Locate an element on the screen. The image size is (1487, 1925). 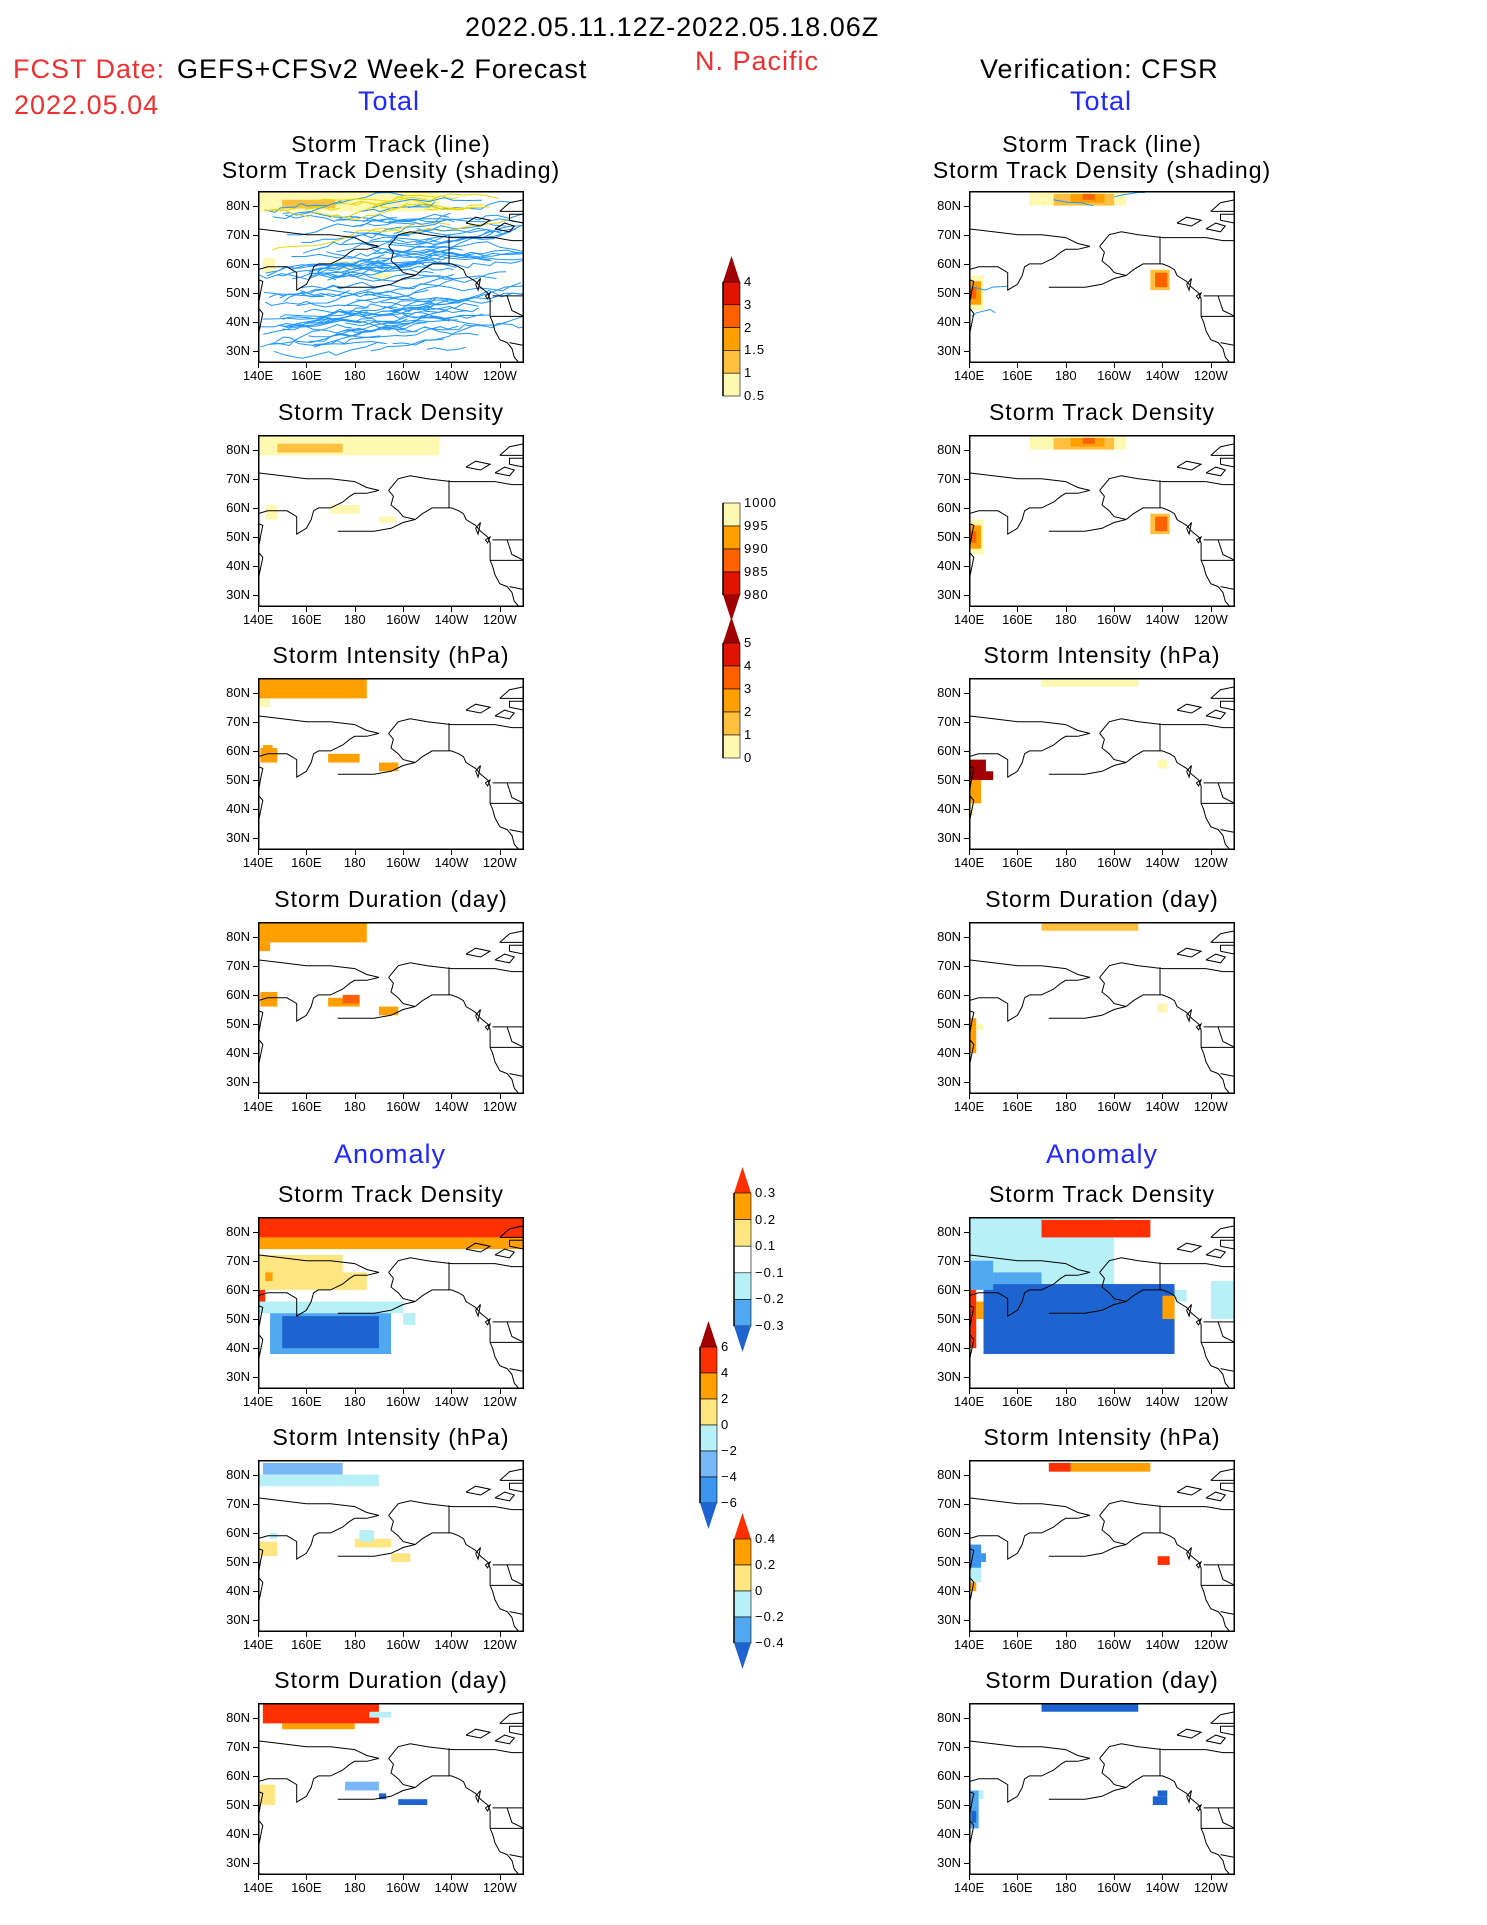
lat-tick-label: 70N is located at coordinates (949, 1260).